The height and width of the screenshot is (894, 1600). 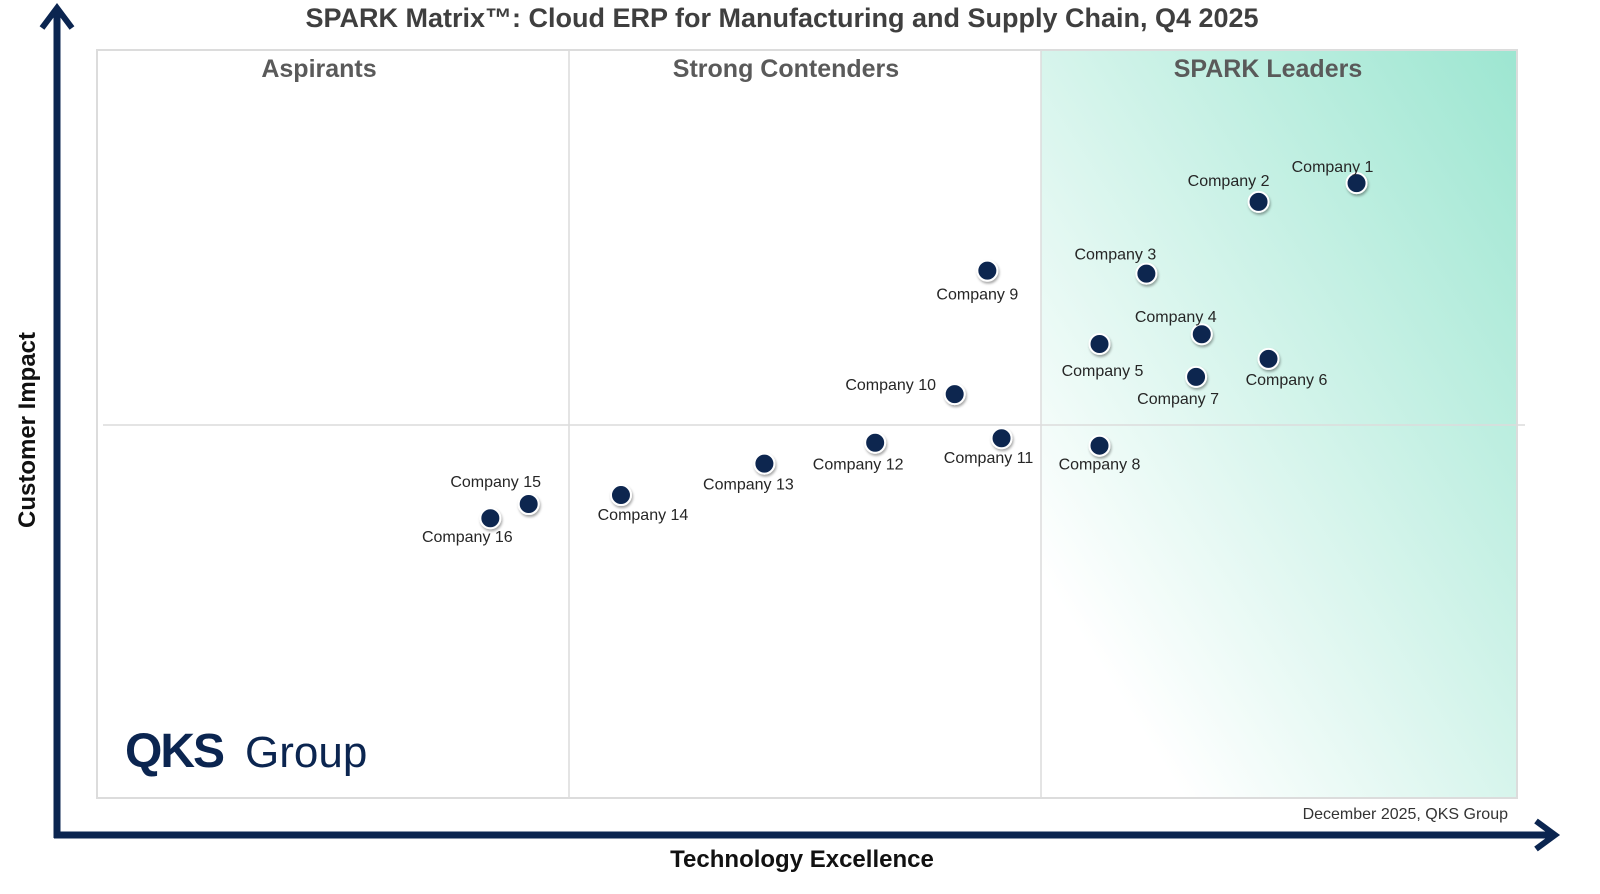 What do you see at coordinates (318, 69) in the screenshot?
I see `quadrant-aspirants: Aspirants` at bounding box center [318, 69].